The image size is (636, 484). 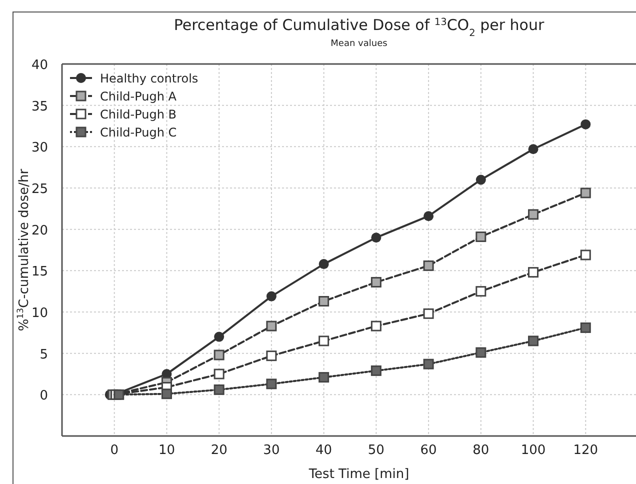 What do you see at coordinates (585, 450) in the screenshot?
I see `x-tick-label: 120` at bounding box center [585, 450].